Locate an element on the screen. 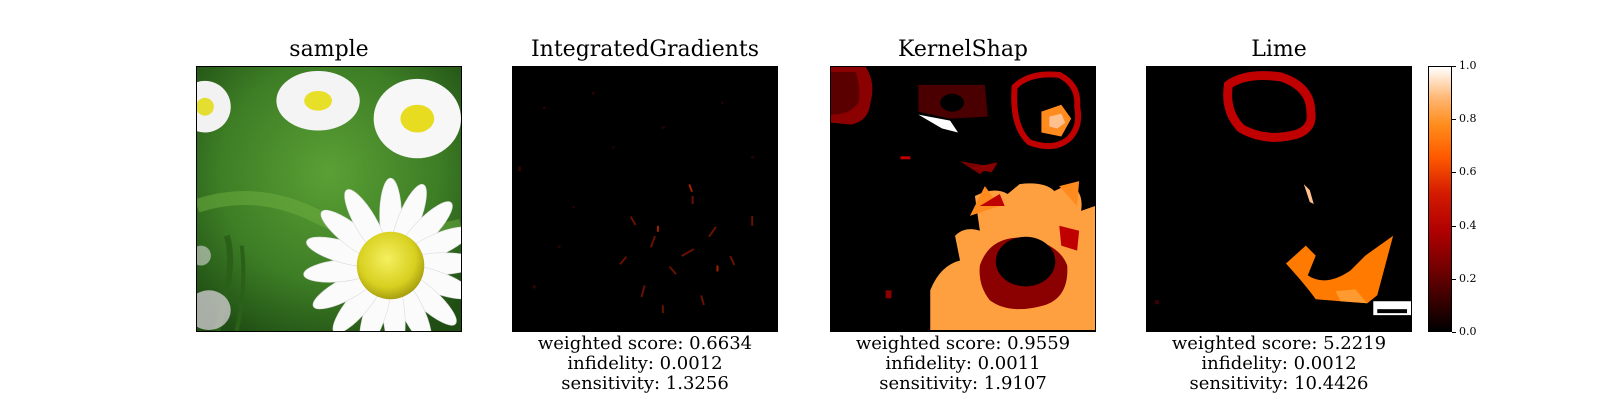 This screenshot has width=1600, height=400. panel-title-lime: Lime is located at coordinates (1279, 49).